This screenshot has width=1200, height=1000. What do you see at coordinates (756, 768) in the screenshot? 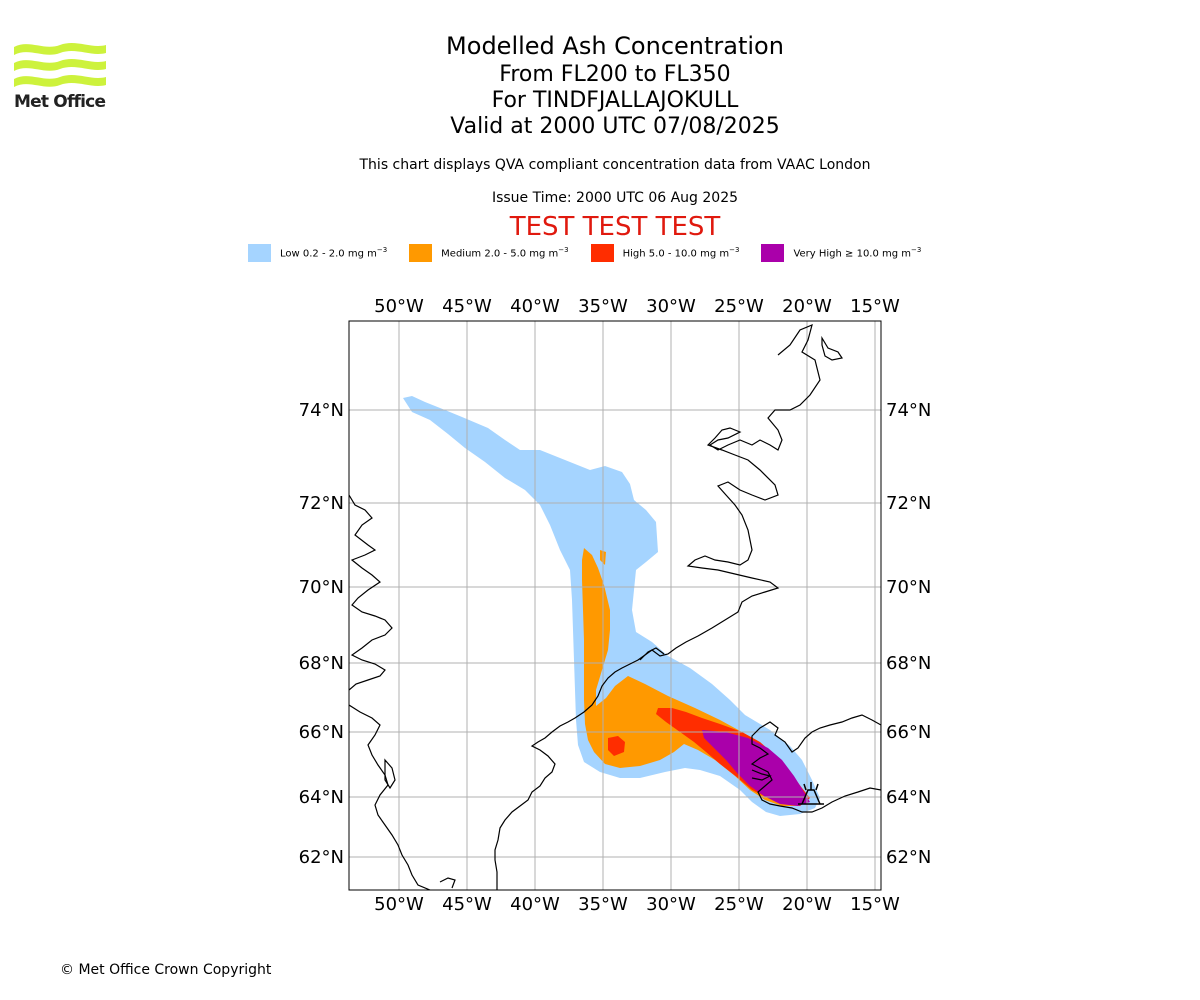
I see `ash-very-high-region` at bounding box center [756, 768].